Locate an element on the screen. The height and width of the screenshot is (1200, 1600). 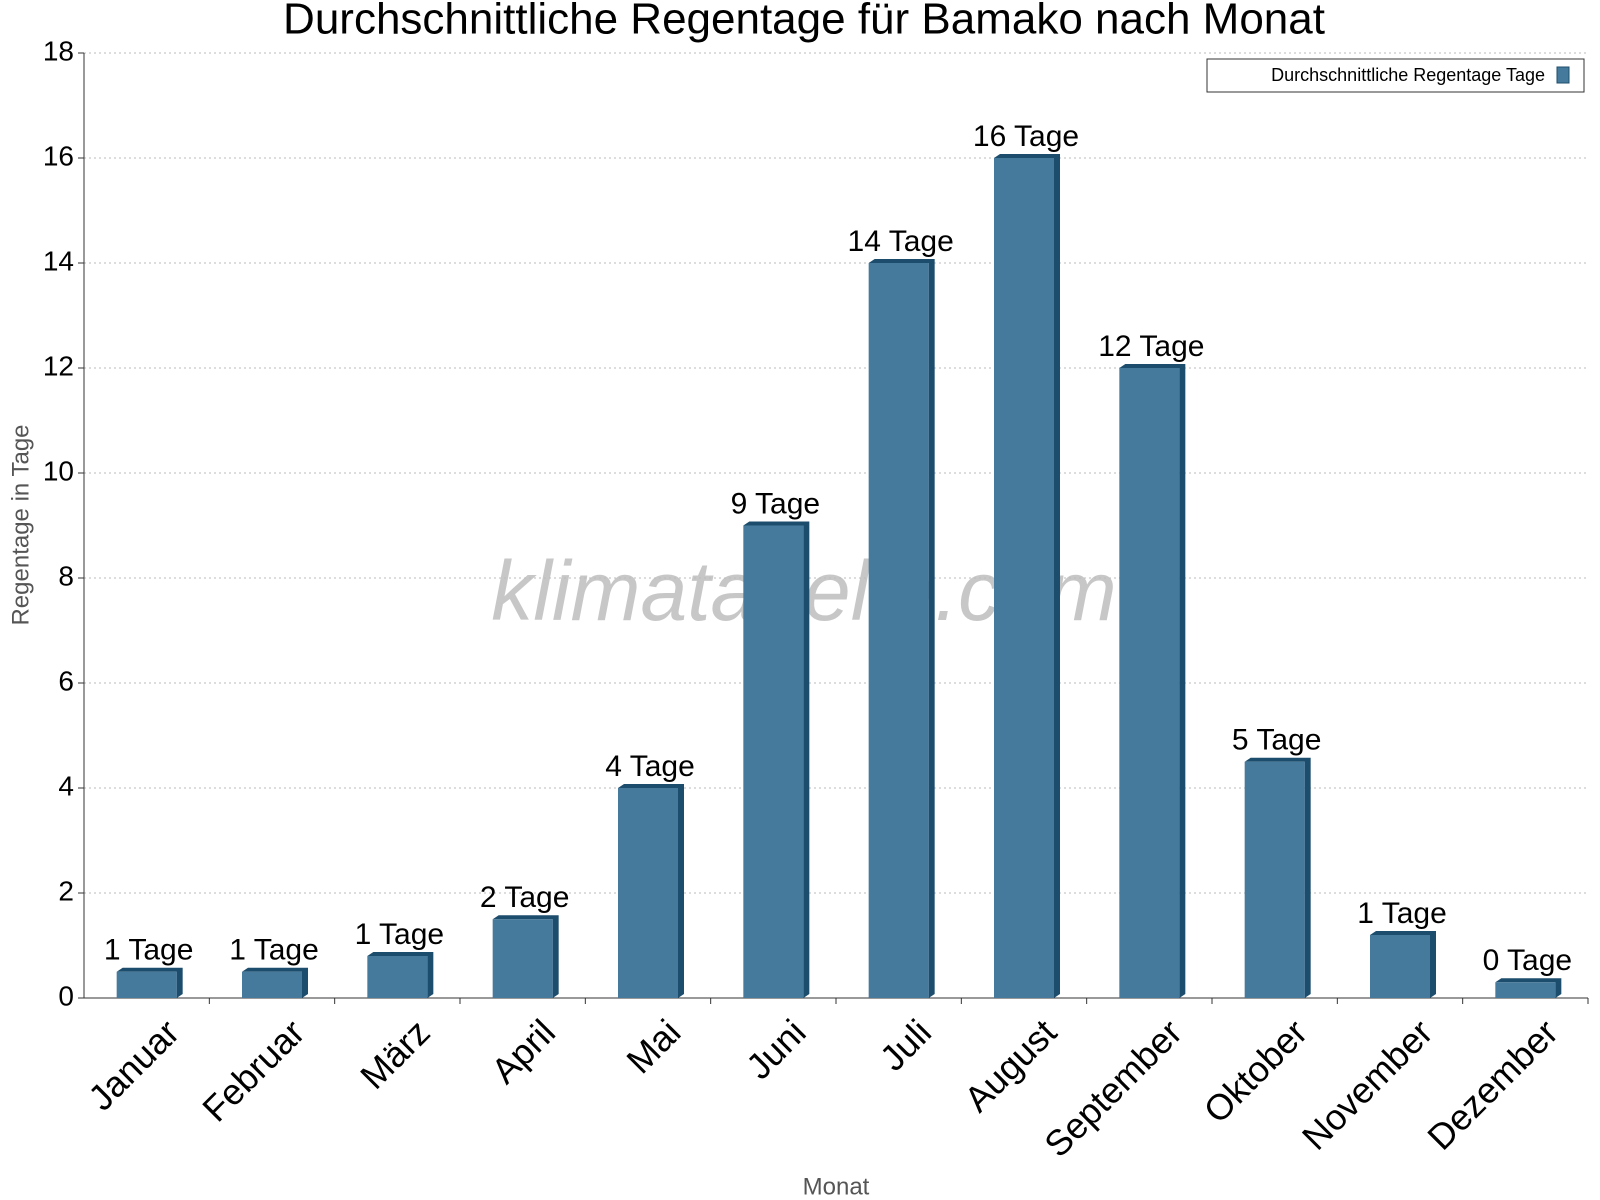
x-tick-label: Januar is located at coordinates (133, 1064).